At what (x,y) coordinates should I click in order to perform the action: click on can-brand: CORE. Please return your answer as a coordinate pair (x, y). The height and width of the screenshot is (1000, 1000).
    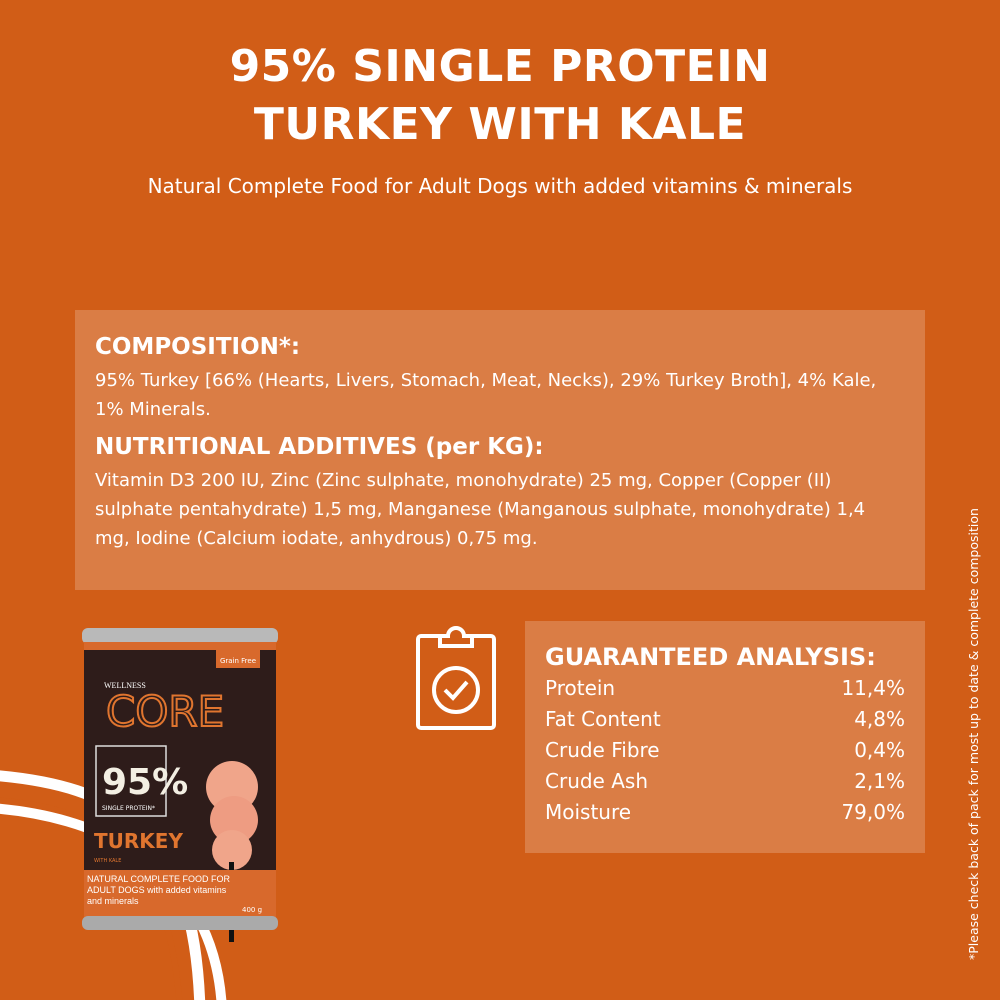
    Looking at the image, I should click on (165, 711).